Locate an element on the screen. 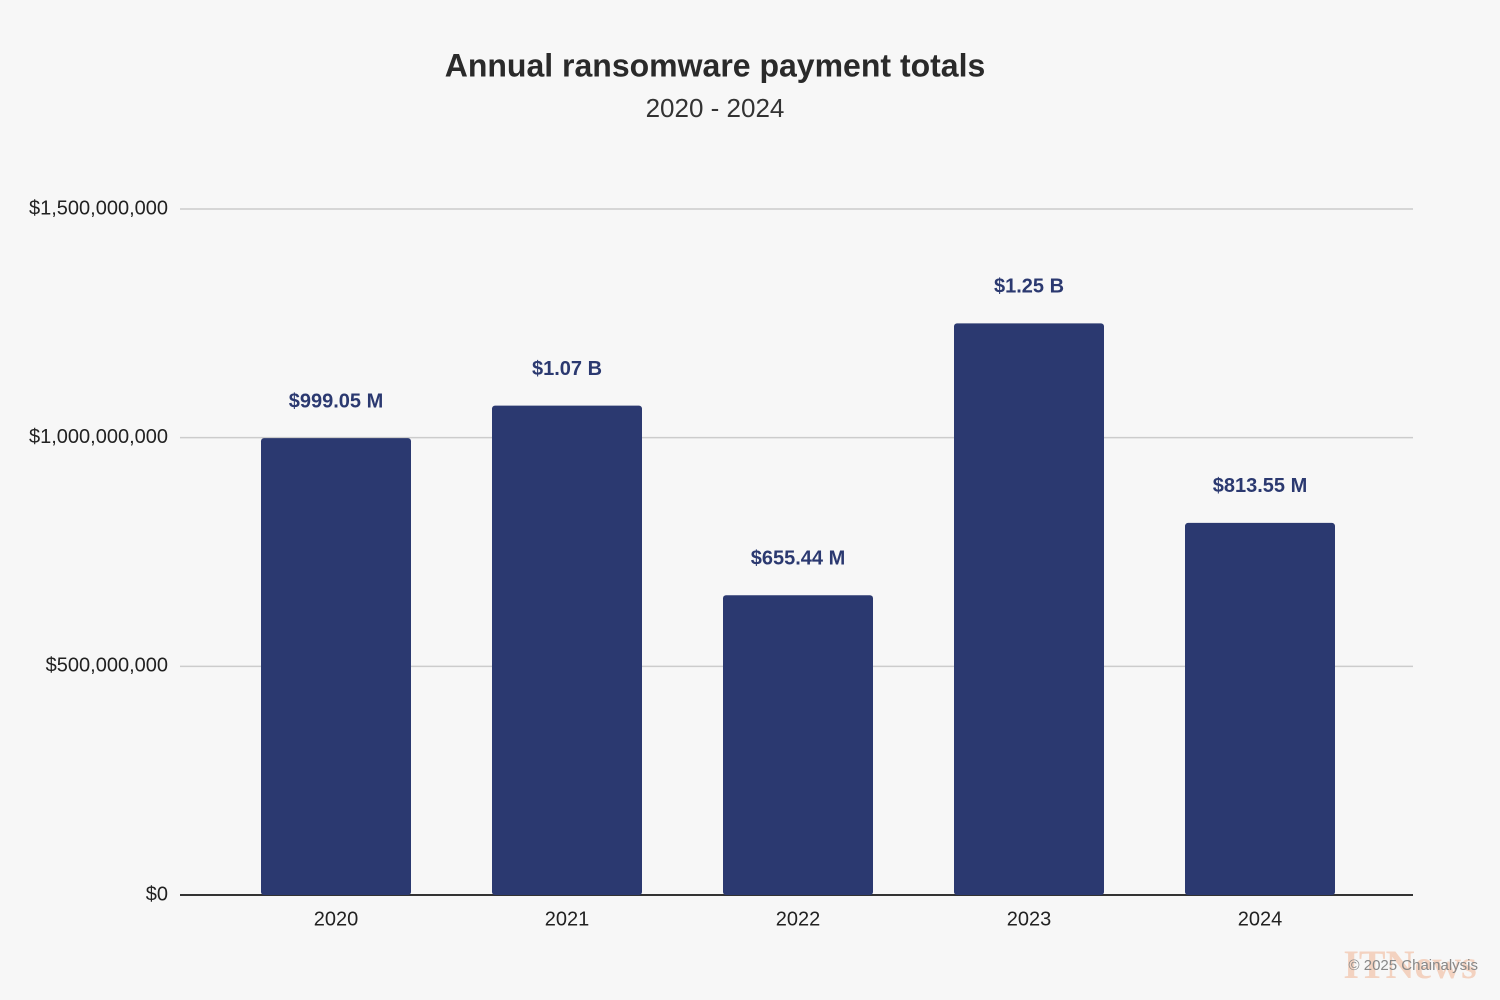 The image size is (1500, 1000). chart-subtitle: 2020 - 2024 is located at coordinates (715, 108).